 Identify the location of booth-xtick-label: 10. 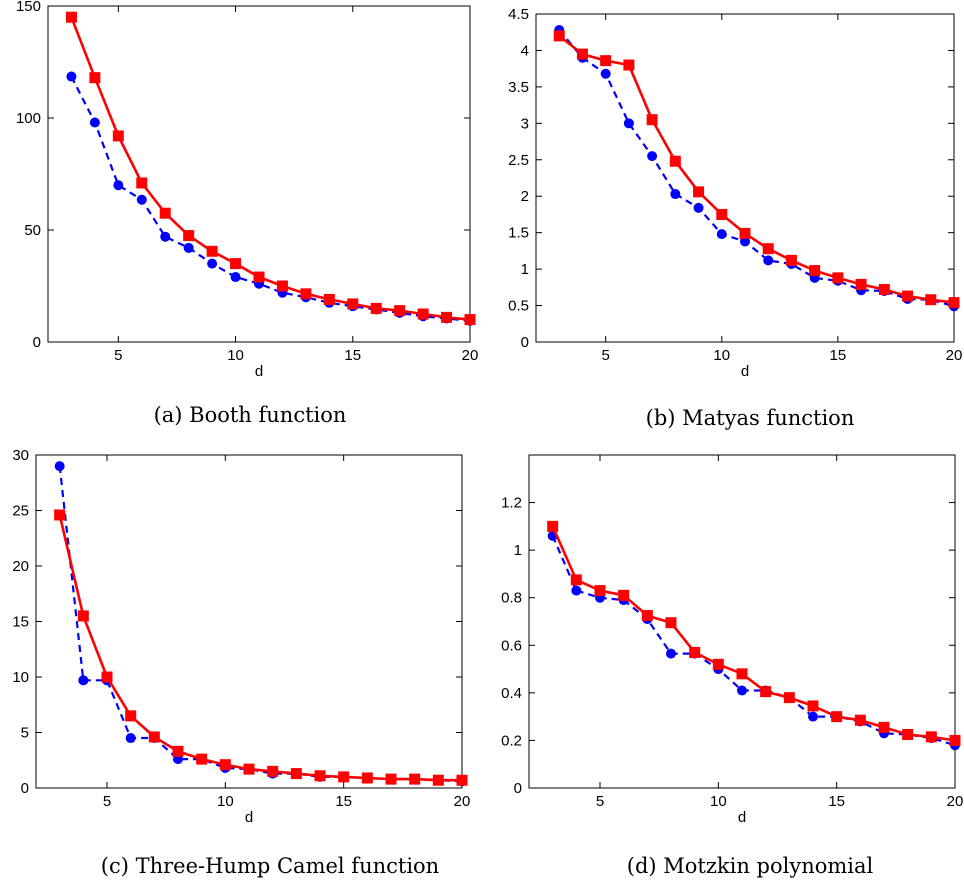
(235, 355).